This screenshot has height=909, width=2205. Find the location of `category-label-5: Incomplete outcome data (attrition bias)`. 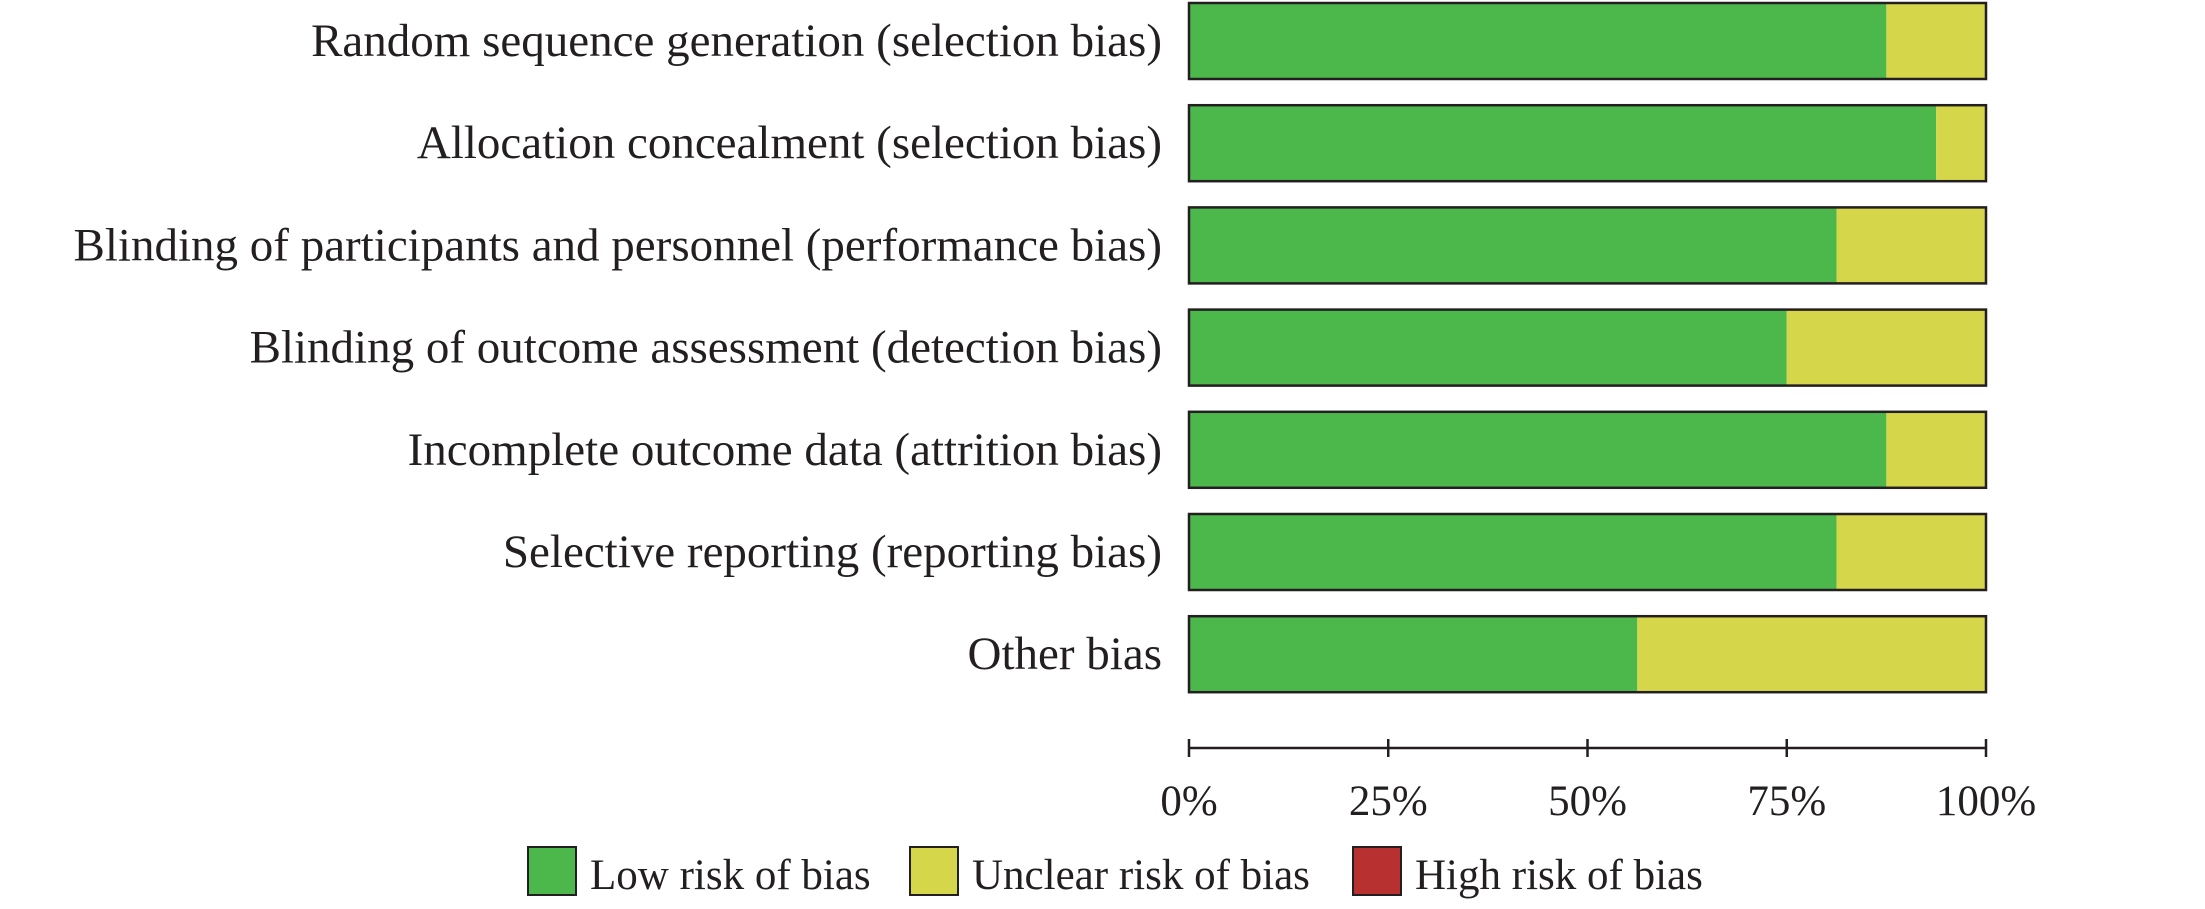

category-label-5: Incomplete outcome data (attrition bias) is located at coordinates (785, 450).